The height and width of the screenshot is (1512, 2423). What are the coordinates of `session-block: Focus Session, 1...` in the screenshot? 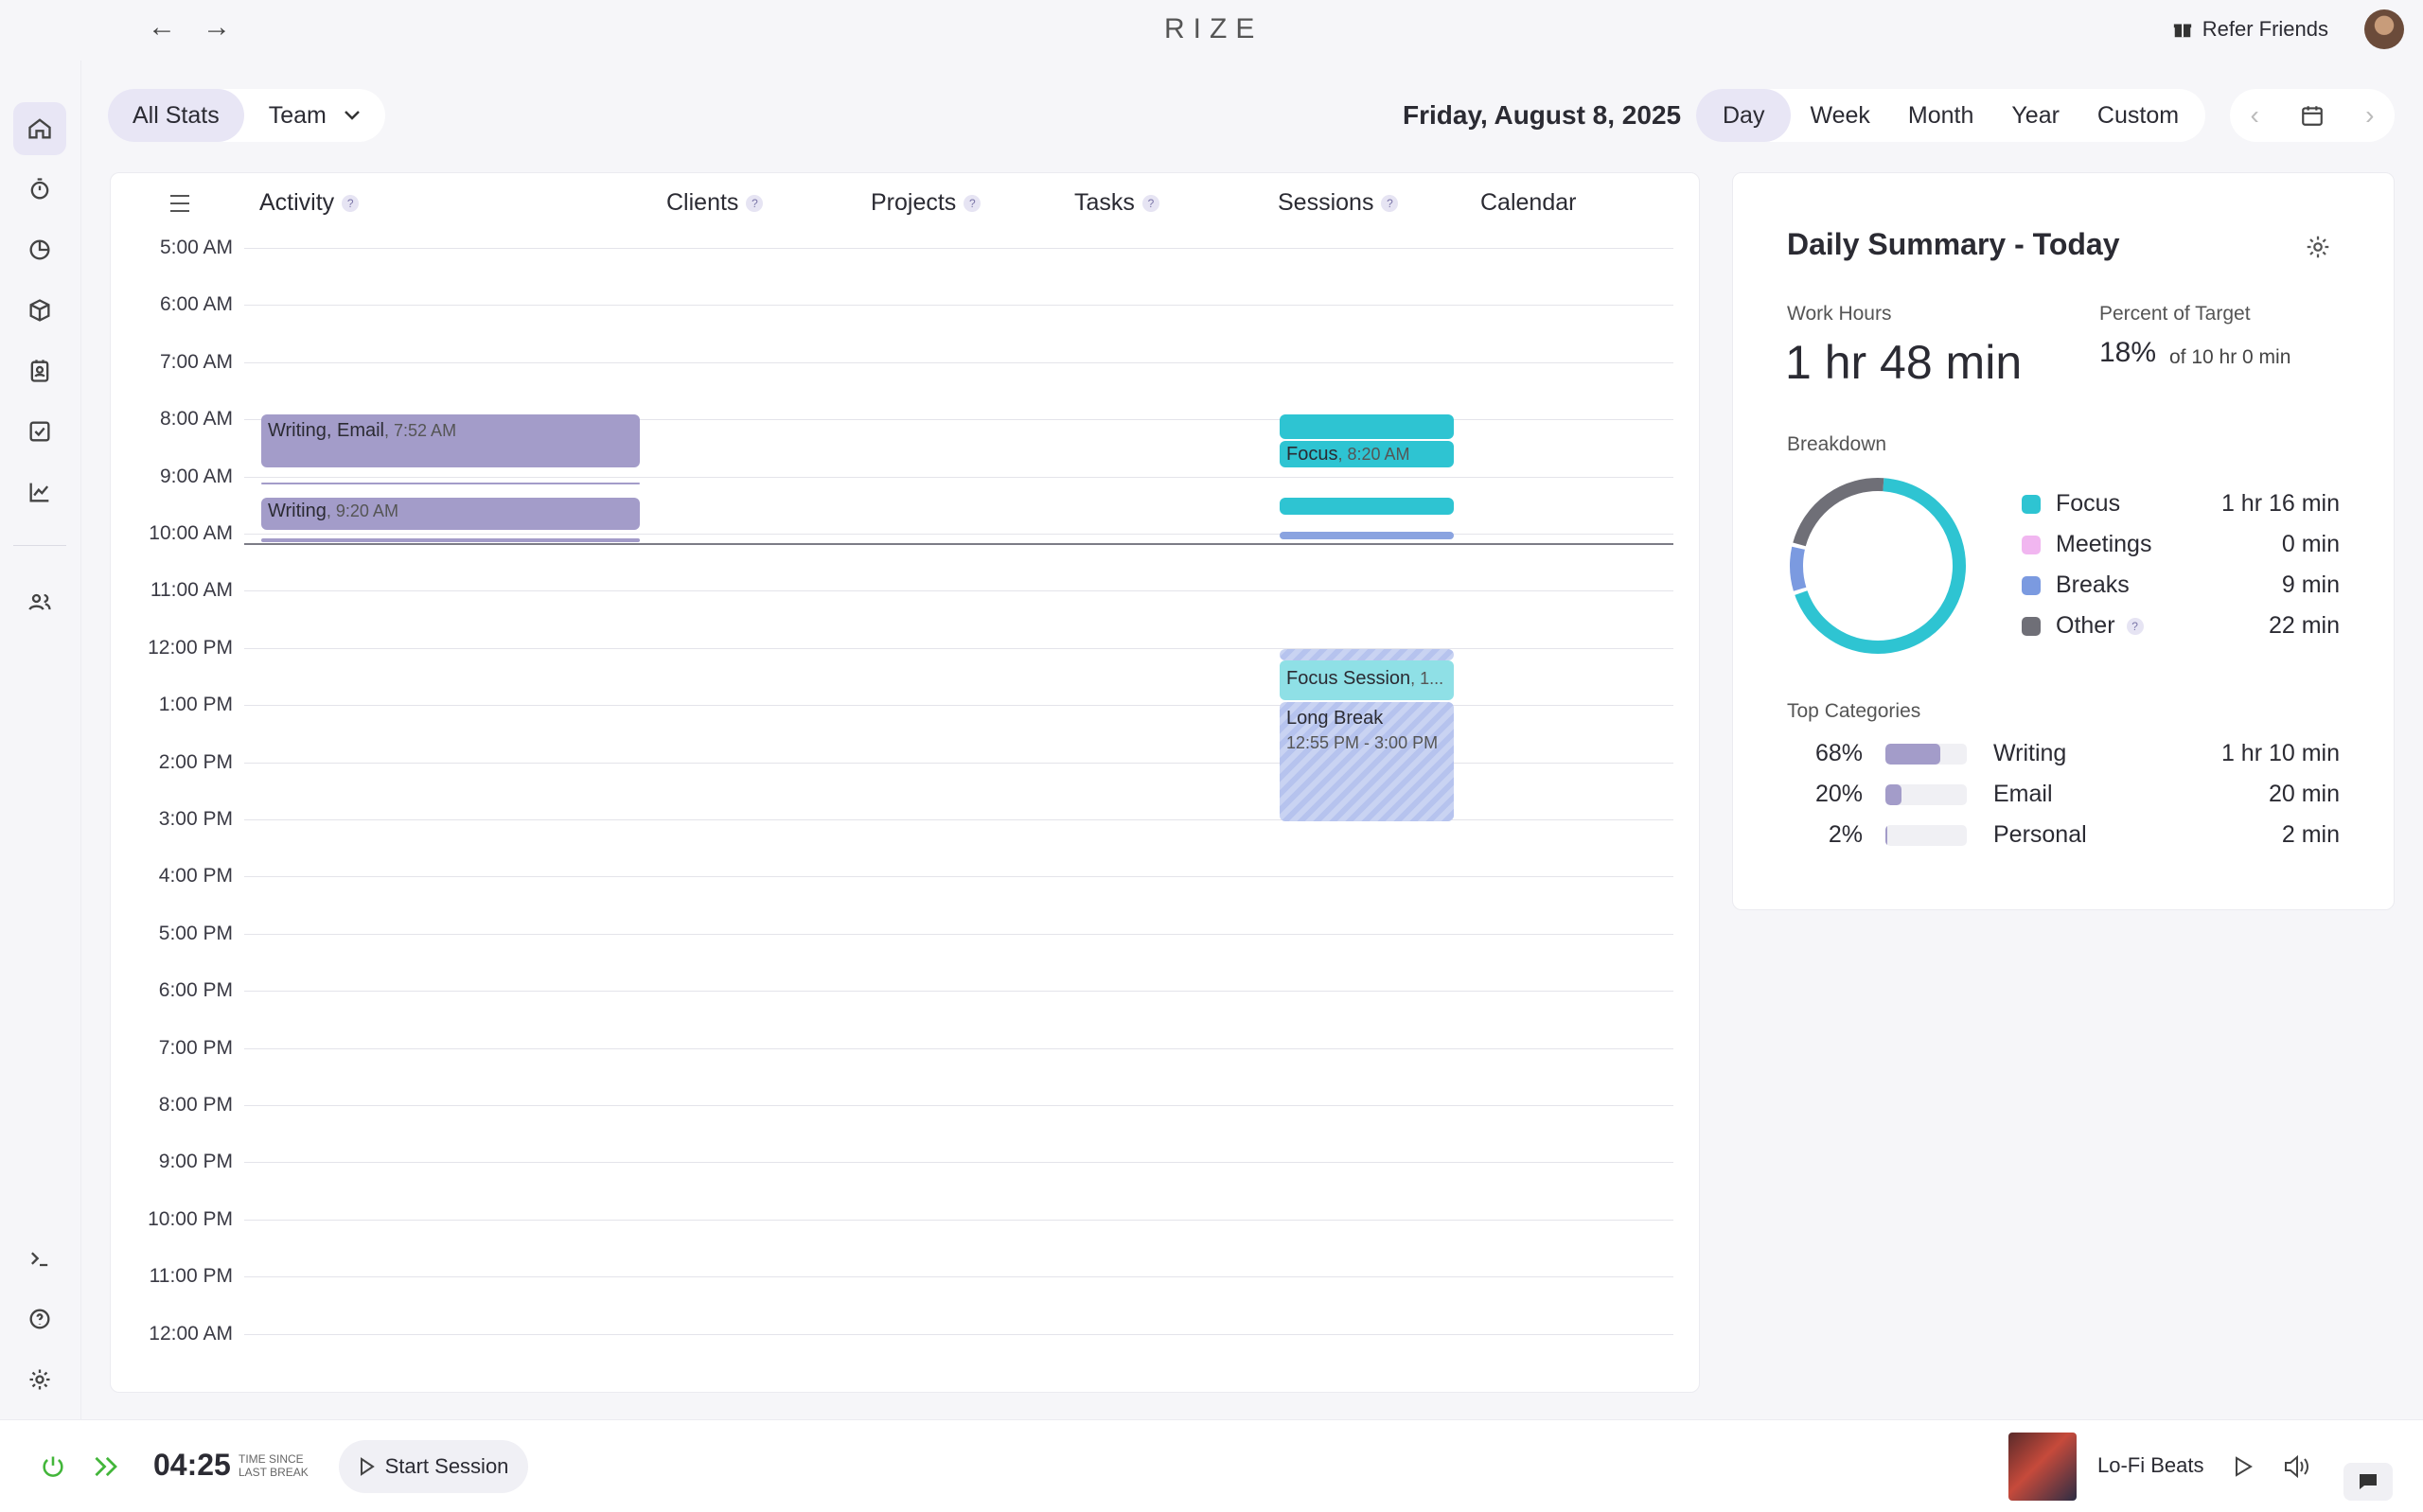 It's located at (1367, 680).